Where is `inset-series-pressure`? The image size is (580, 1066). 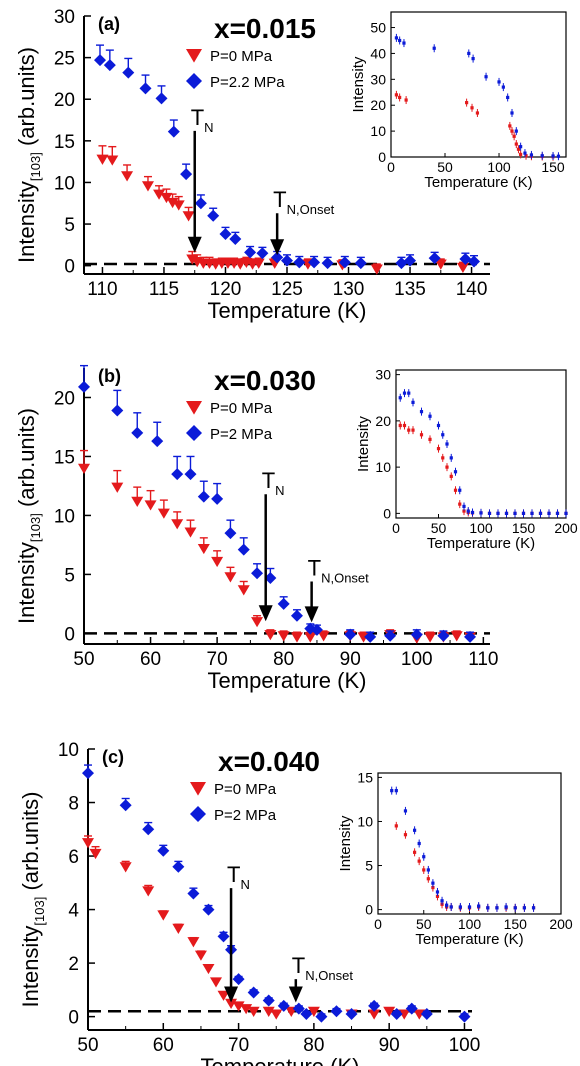 inset-series-pressure is located at coordinates (477, 97).